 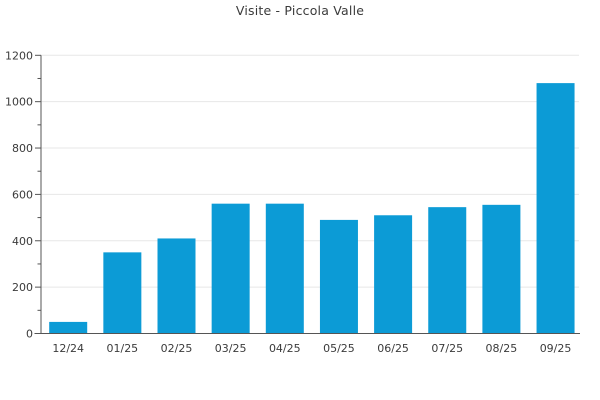 What do you see at coordinates (393, 274) in the screenshot?
I see `bar-06/25` at bounding box center [393, 274].